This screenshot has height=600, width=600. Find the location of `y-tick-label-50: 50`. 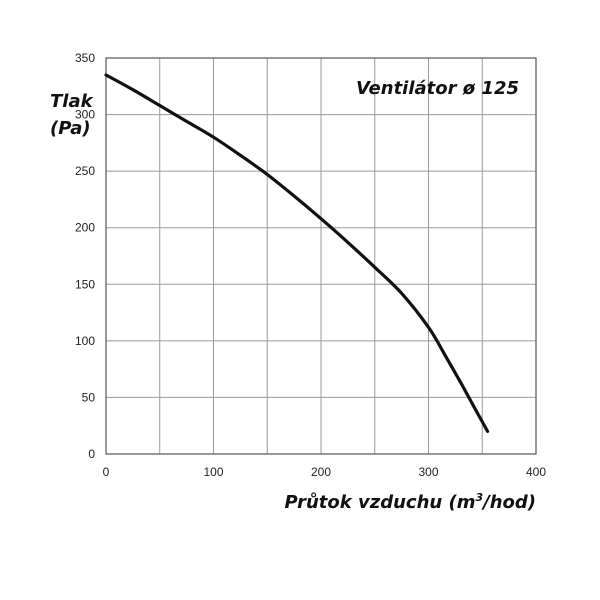

y-tick-label-50: 50 is located at coordinates (89, 397).